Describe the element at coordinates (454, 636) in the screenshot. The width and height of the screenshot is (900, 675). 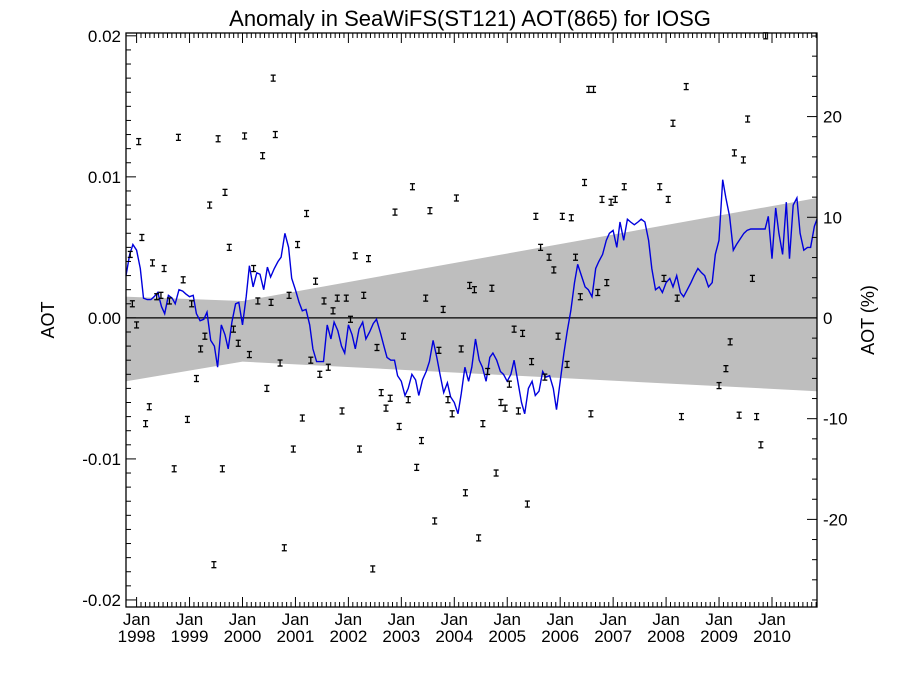
I see `x-tick-label-year: 2004` at that location.